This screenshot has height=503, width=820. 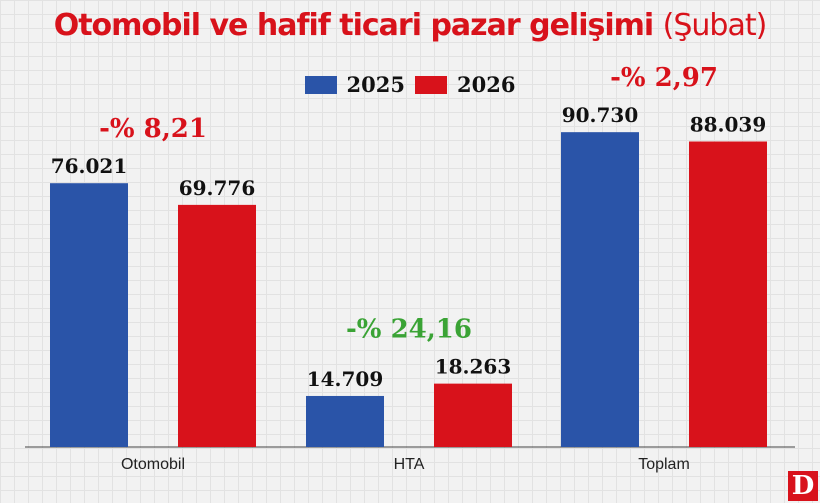 What do you see at coordinates (153, 129) in the screenshot?
I see `change-label-otomobil: -% 8,21` at bounding box center [153, 129].